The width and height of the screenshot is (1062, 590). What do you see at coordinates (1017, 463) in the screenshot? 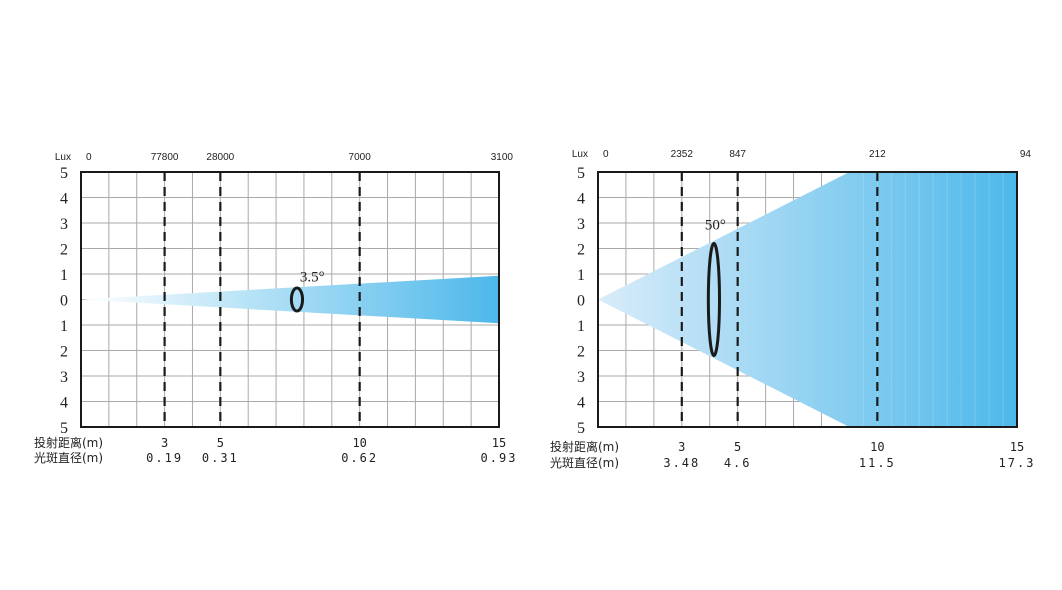
I see `diameter-value-label: 17.3` at bounding box center [1017, 463].